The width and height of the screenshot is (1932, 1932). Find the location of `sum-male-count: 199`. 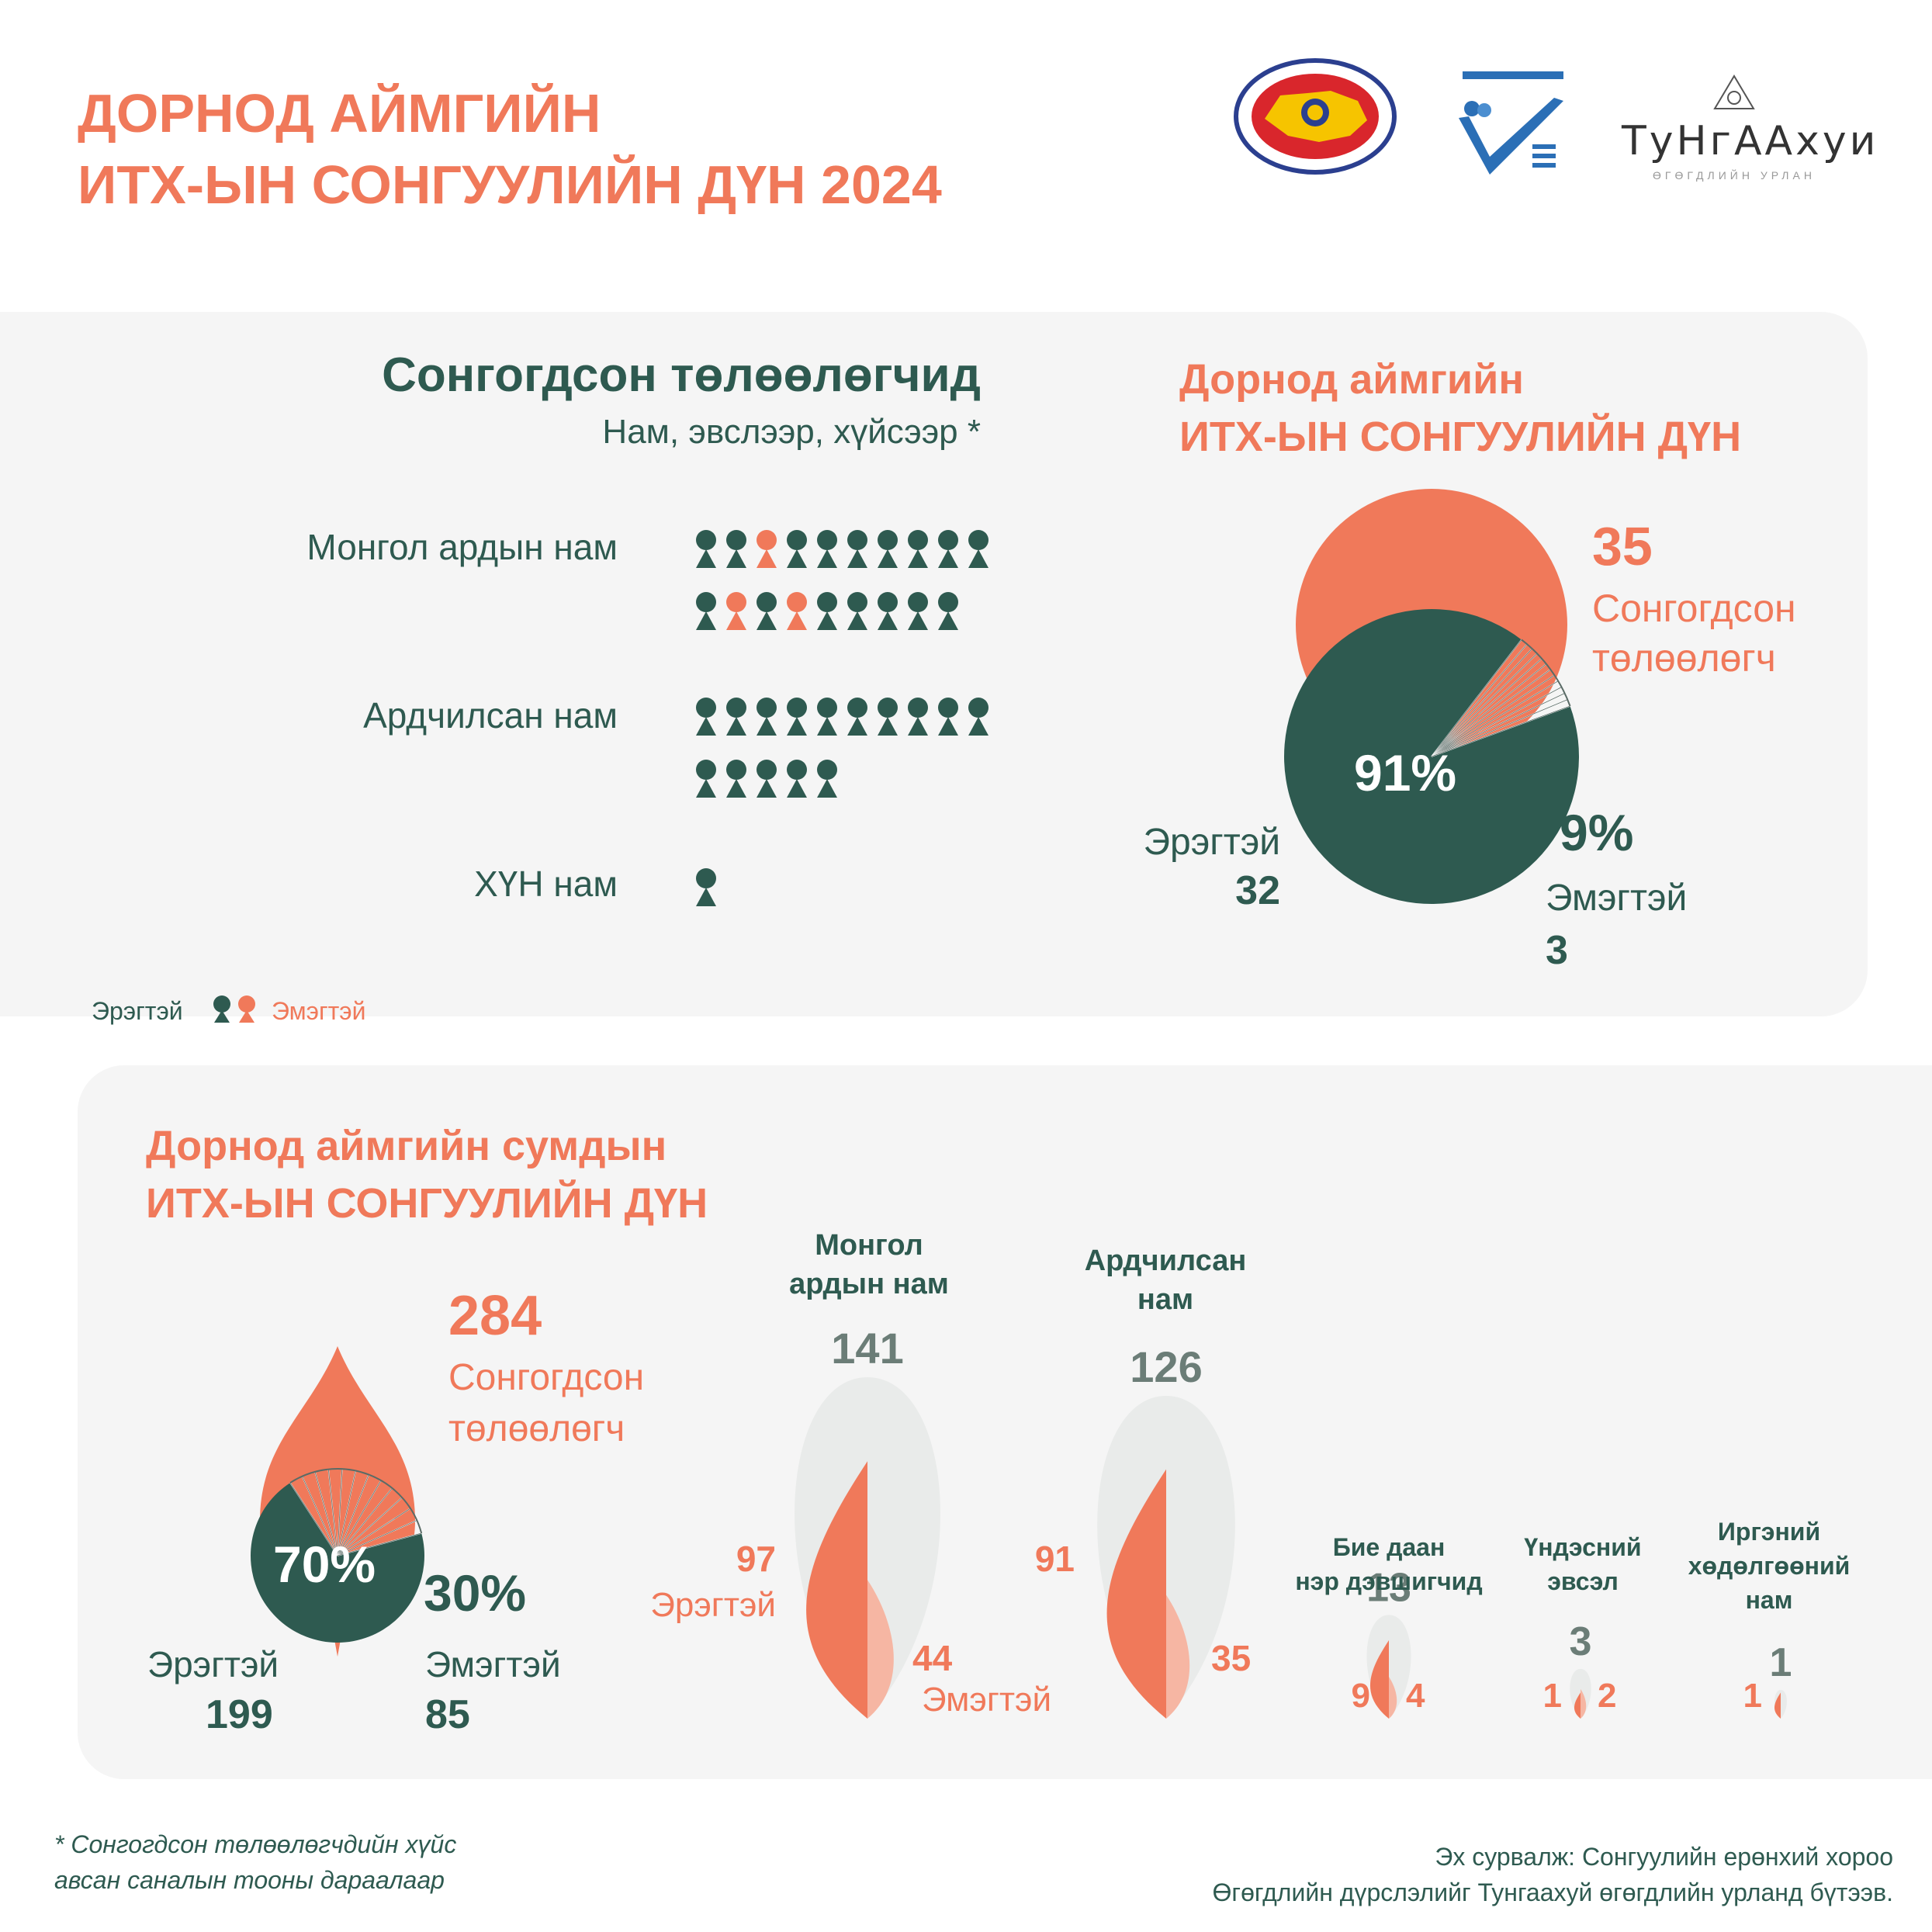

sum-male-count: 199 is located at coordinates (239, 1714).